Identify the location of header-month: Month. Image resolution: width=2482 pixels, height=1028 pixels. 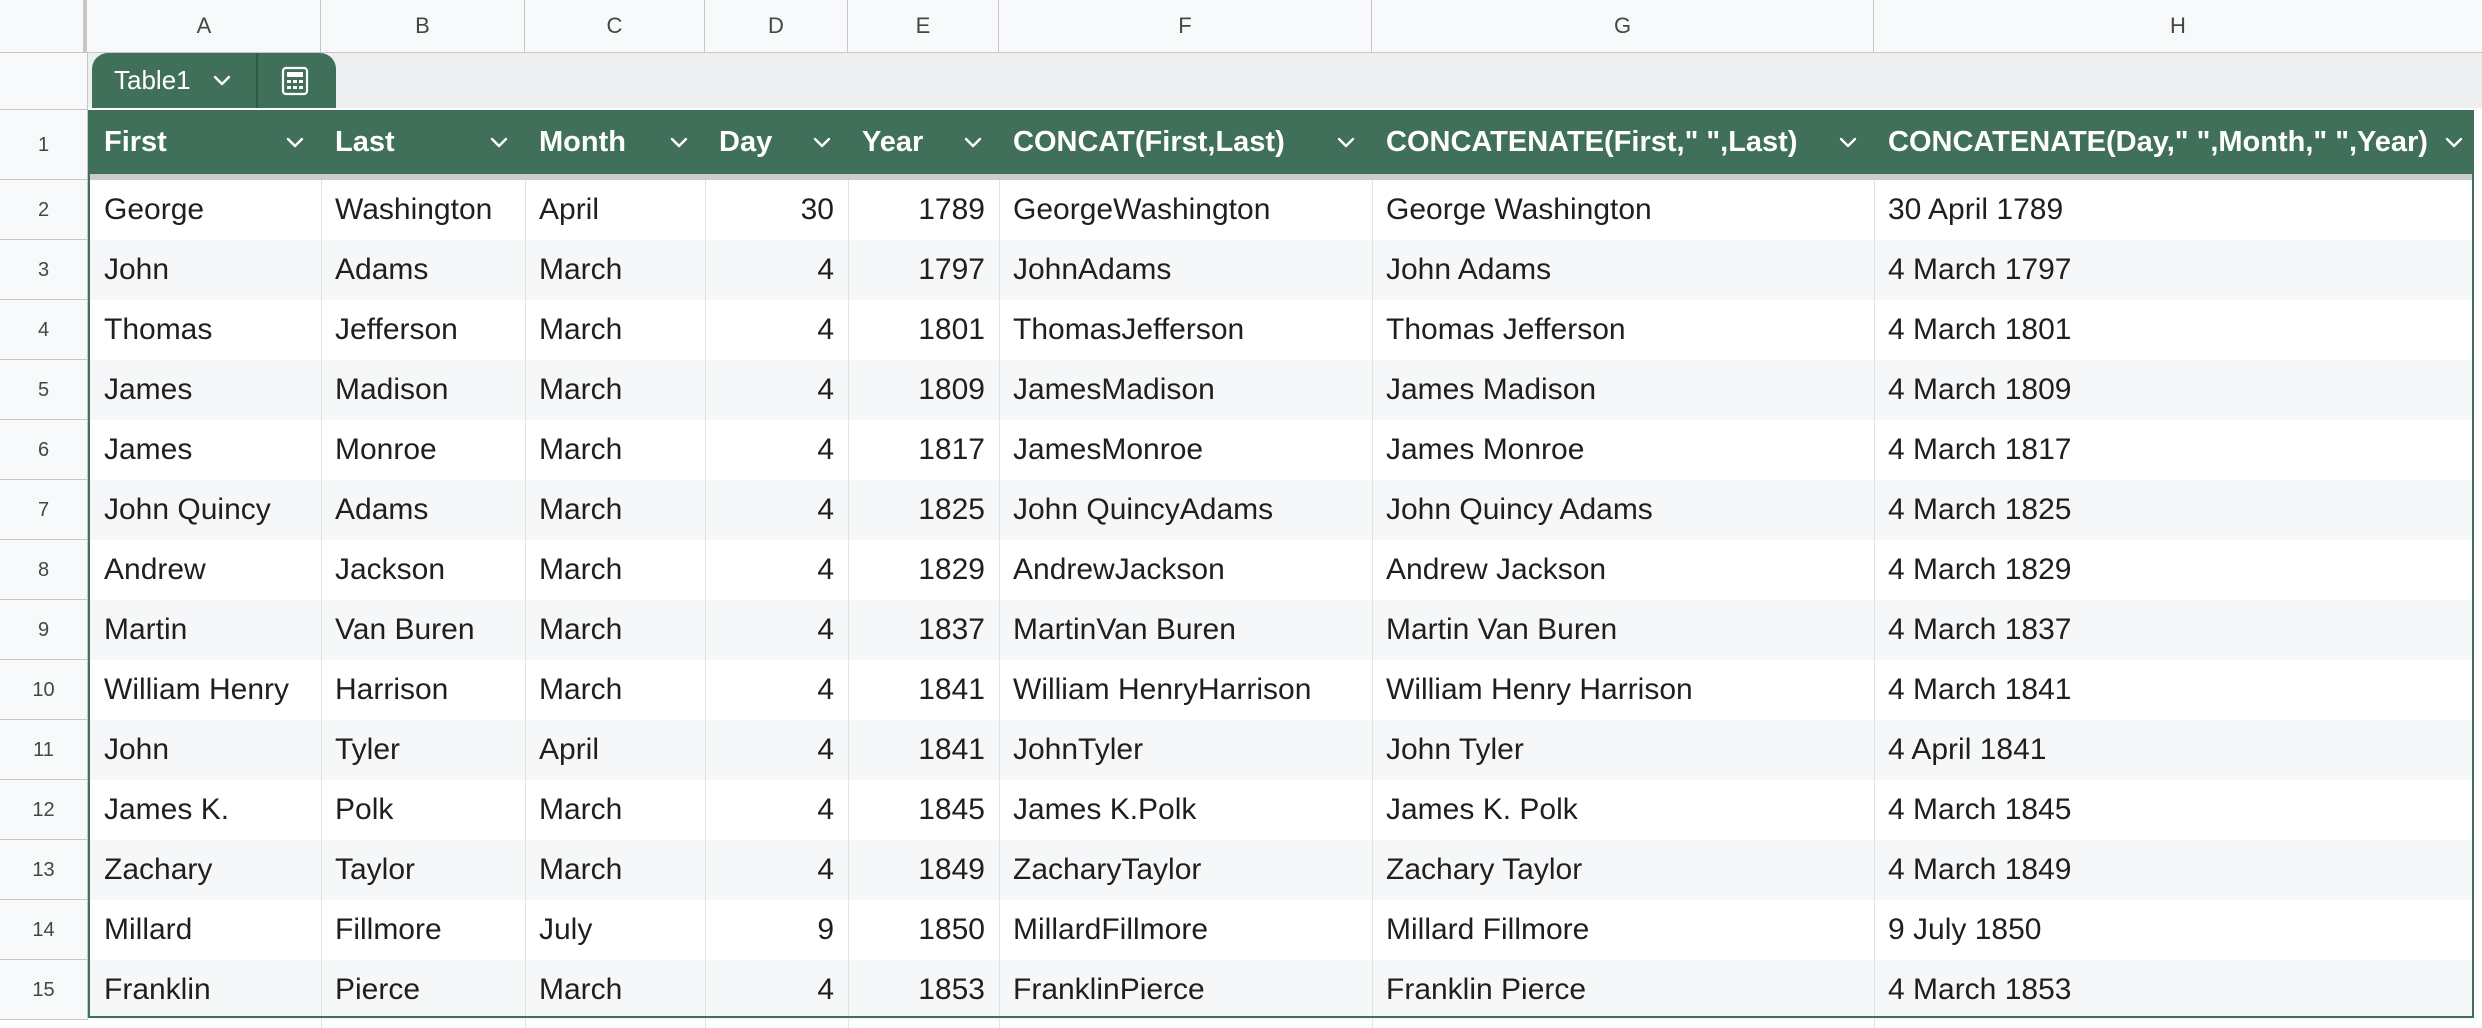
(615, 142).